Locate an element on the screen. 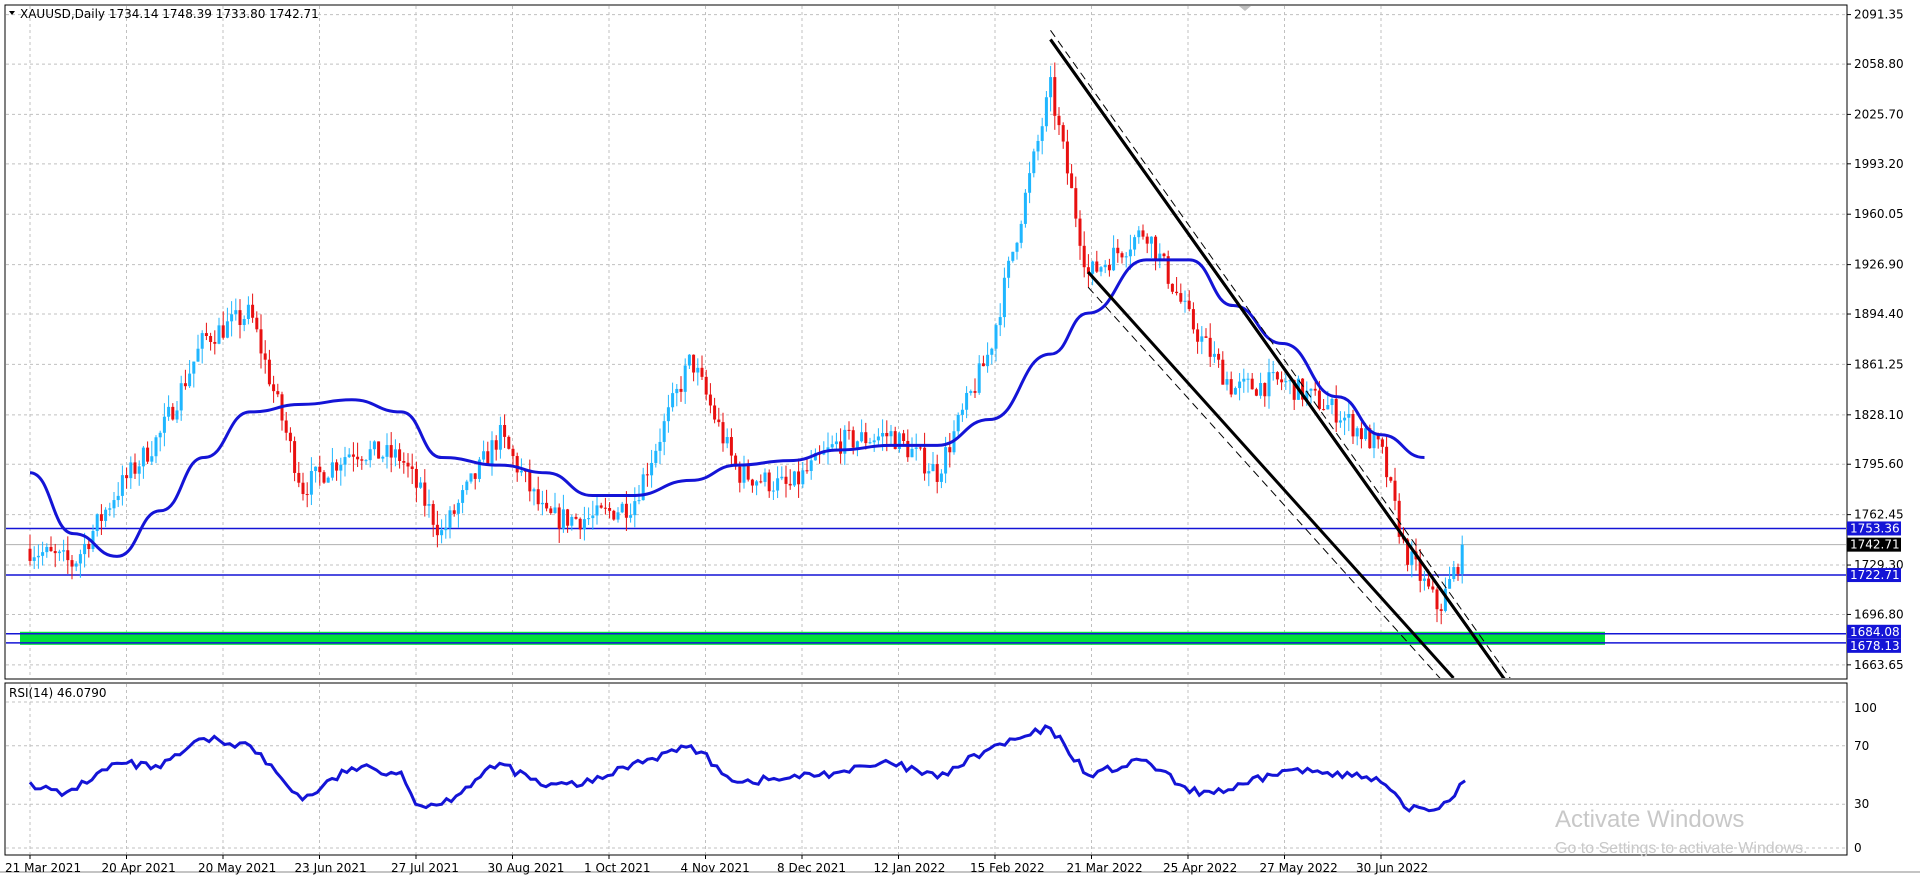 The height and width of the screenshot is (885, 1920). rsi-tick-label: 100 is located at coordinates (1865, 708).